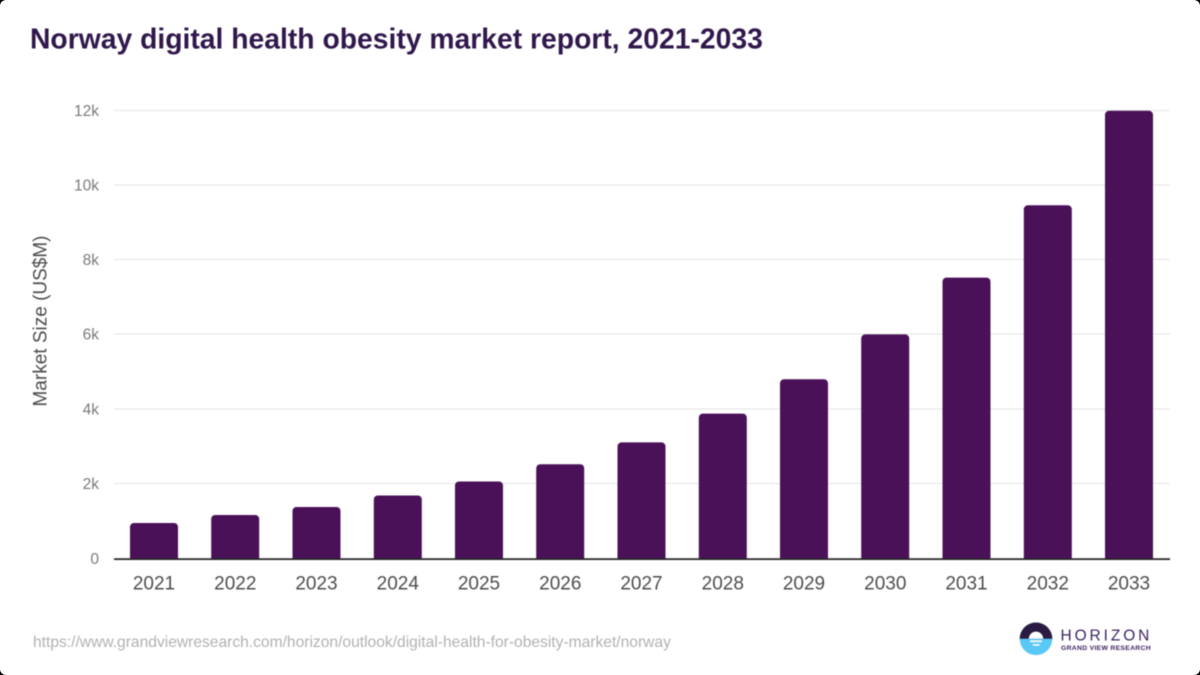 The height and width of the screenshot is (675, 1200). What do you see at coordinates (154, 584) in the screenshot?
I see `svg-text: 2021` at bounding box center [154, 584].